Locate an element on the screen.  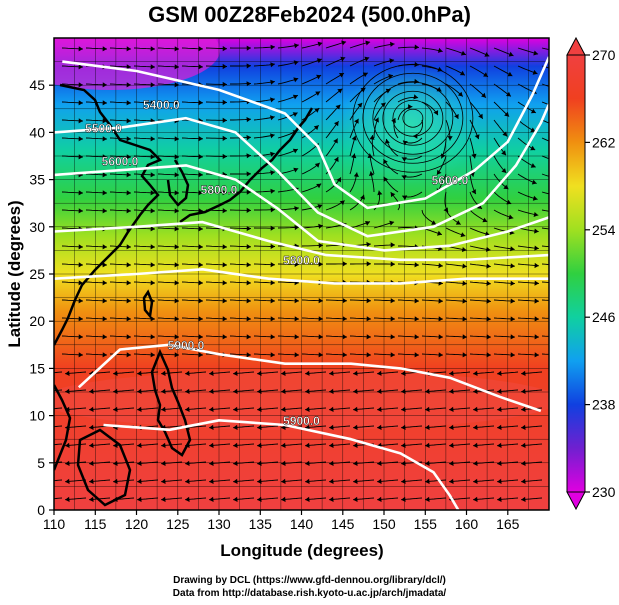
contour-label: 5800.0 is located at coordinates (301, 261).